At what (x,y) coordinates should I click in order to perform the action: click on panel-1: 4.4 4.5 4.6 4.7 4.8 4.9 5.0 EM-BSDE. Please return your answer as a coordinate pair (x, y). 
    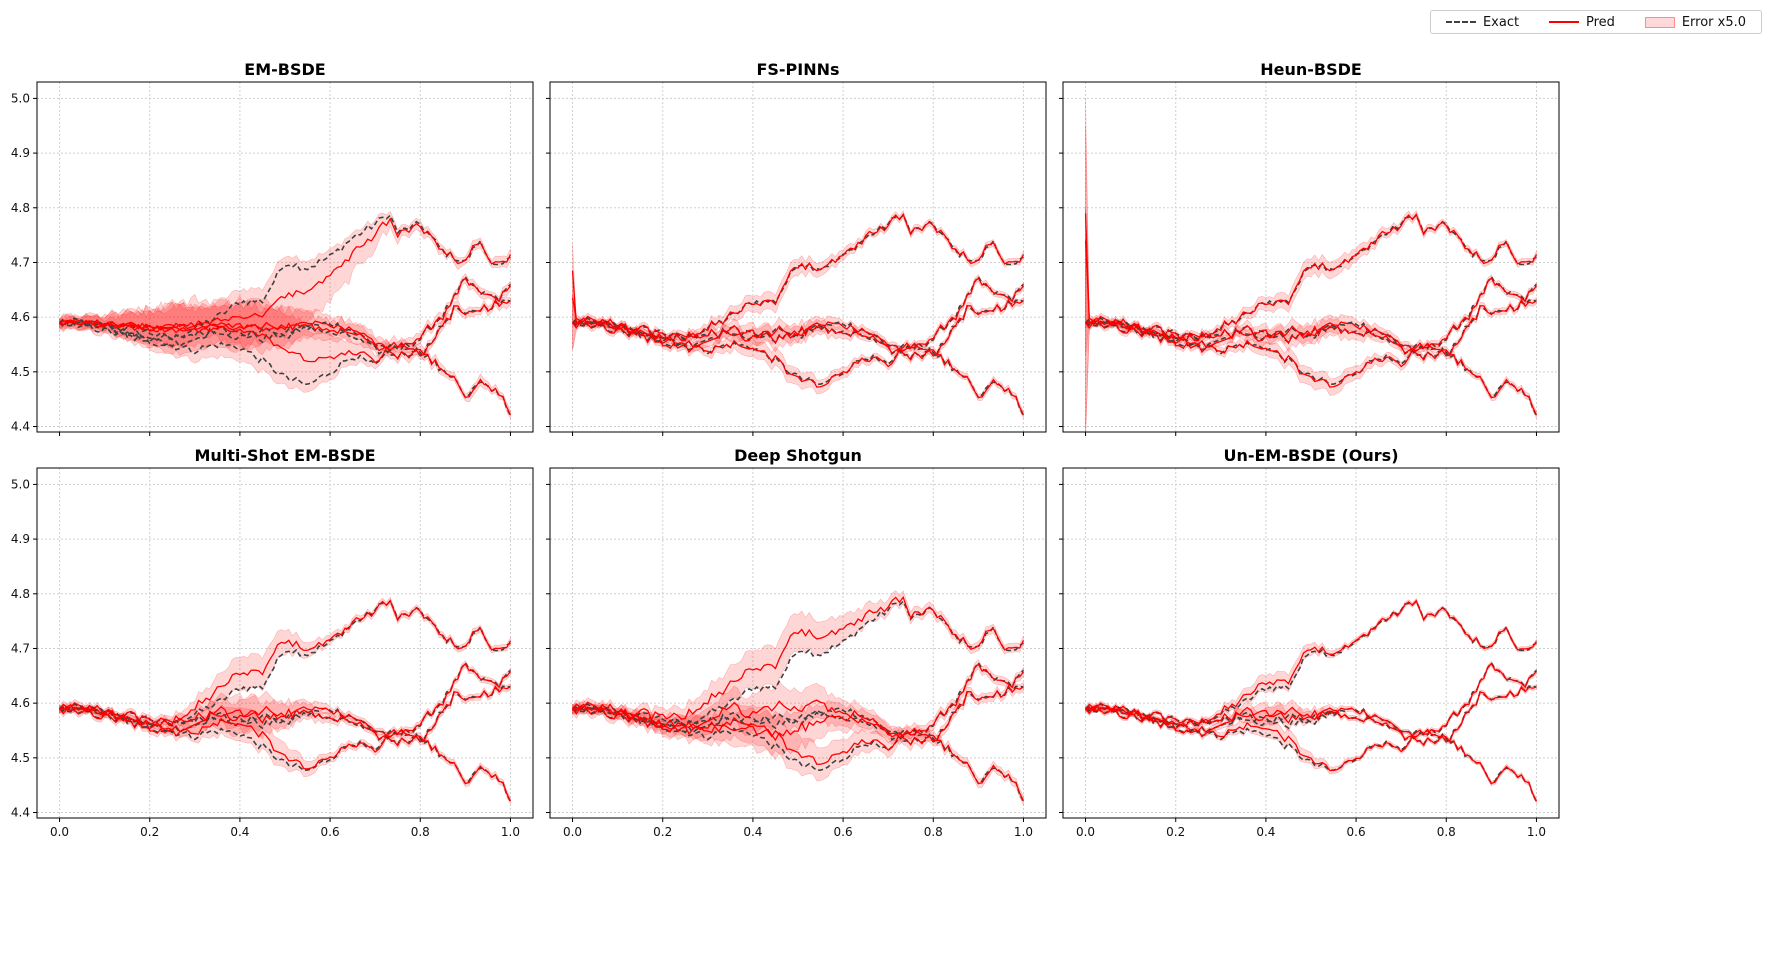
    Looking at the image, I should click on (272, 248).